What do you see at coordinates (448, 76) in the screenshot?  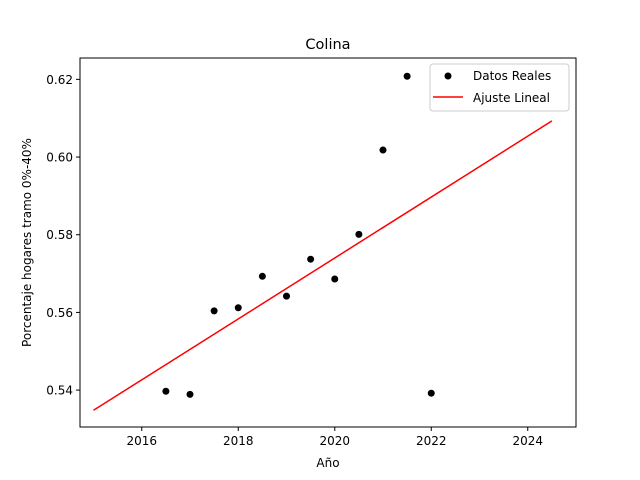 I see `legend-marker-datos-reales` at bounding box center [448, 76].